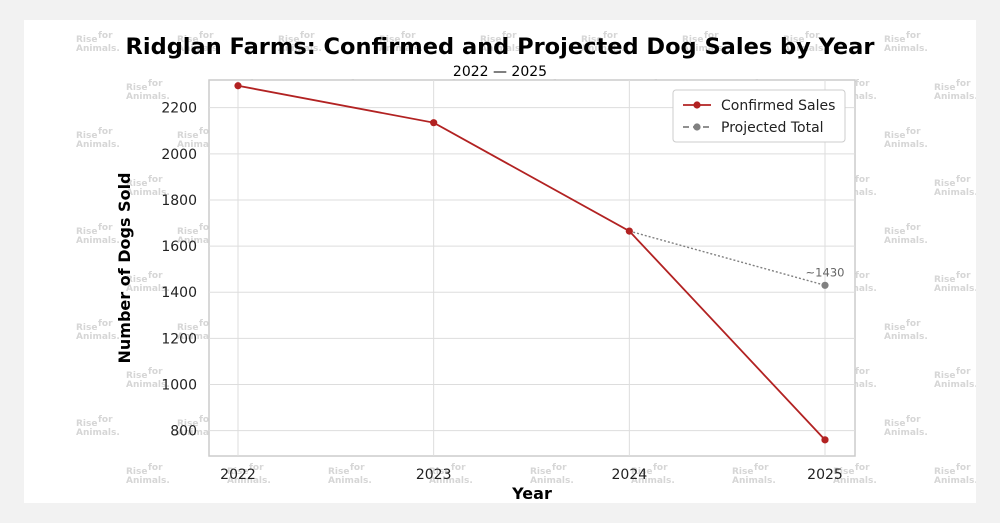 The width and height of the screenshot is (1000, 523). I want to click on y-tick-label: 800, so click(183, 432).